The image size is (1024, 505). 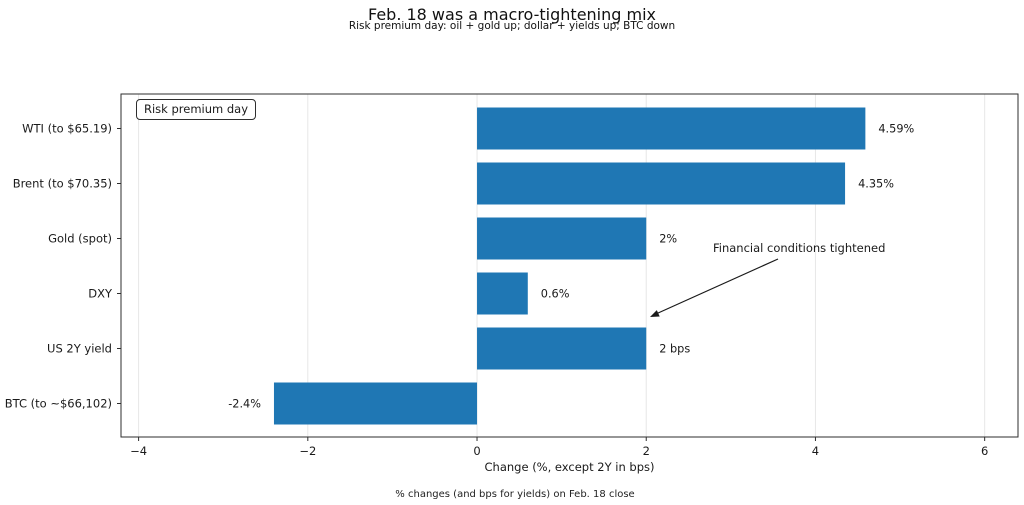 I want to click on annotation-arrow-line, so click(x=717, y=286).